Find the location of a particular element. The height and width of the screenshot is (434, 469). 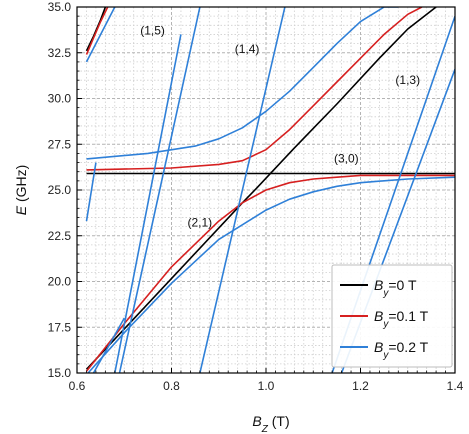

x-axis-label-sub: Z is located at coordinates (265, 429).